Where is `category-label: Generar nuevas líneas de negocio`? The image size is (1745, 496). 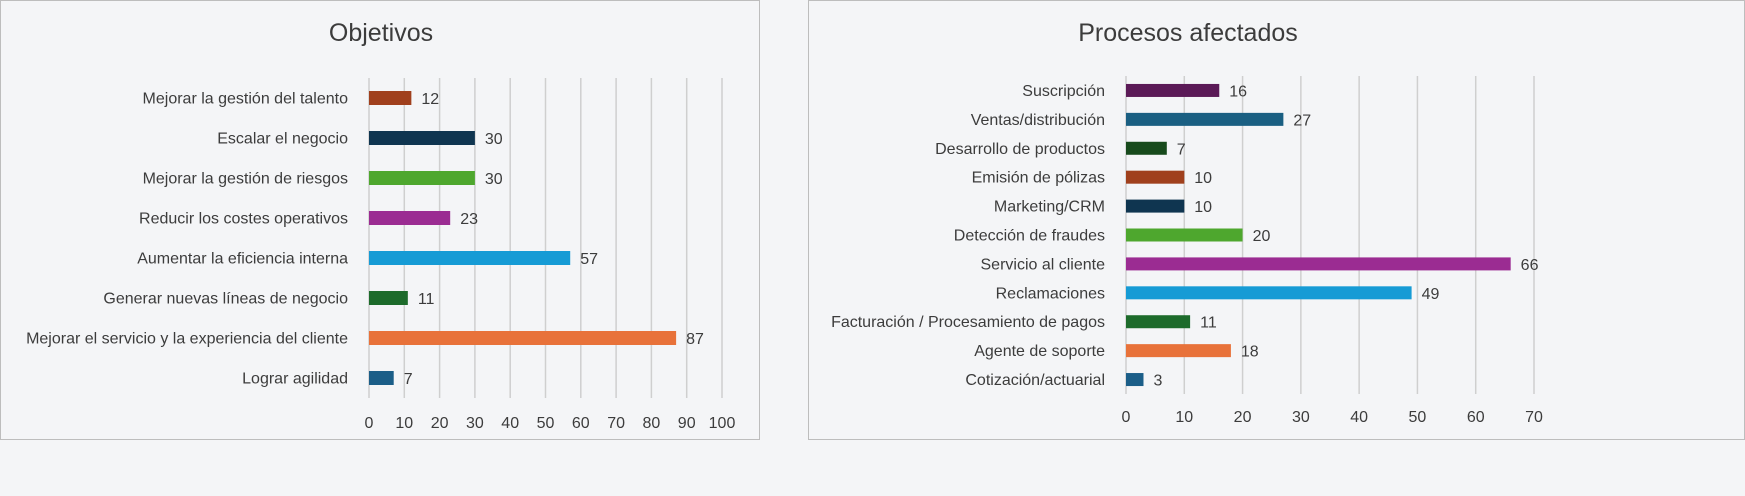 category-label: Generar nuevas líneas de negocio is located at coordinates (225, 299).